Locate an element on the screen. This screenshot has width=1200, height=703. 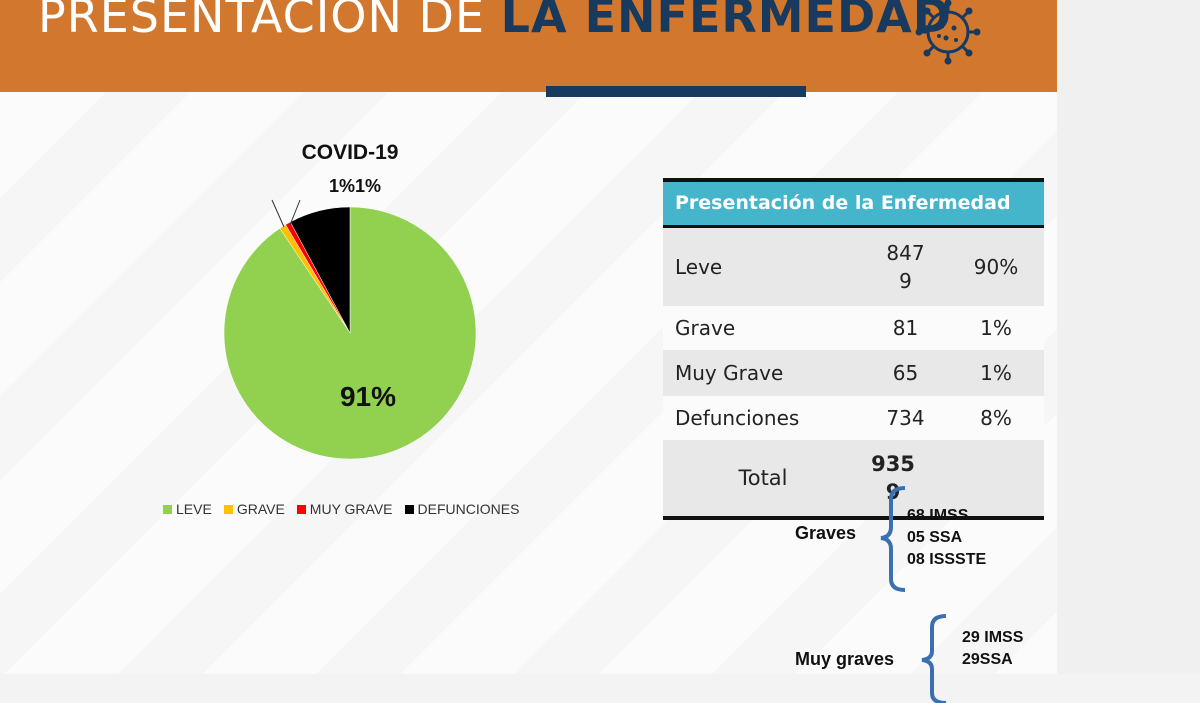
annotation-item: 29SSA is located at coordinates (987, 659).